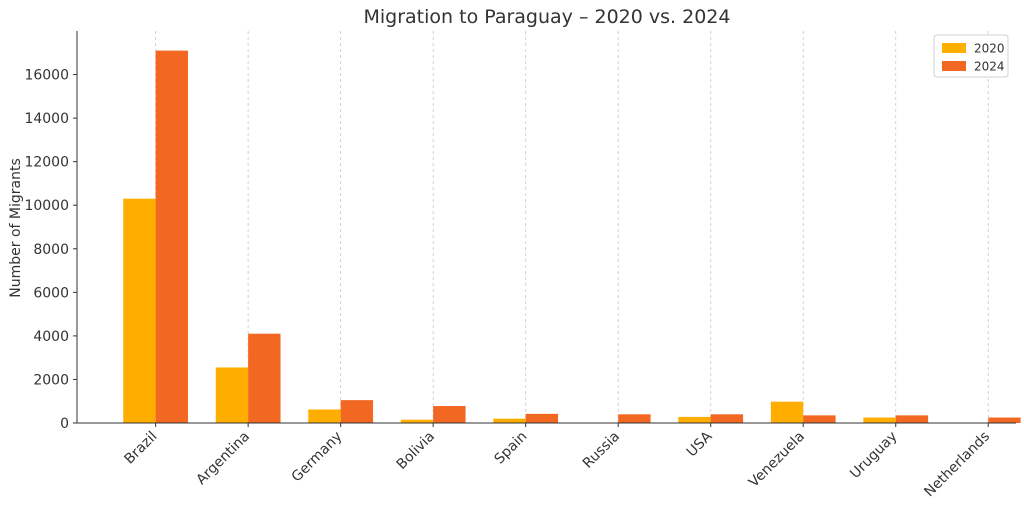 This screenshot has height=508, width=1024. I want to click on bar-2020-venezuela, so click(787, 412).